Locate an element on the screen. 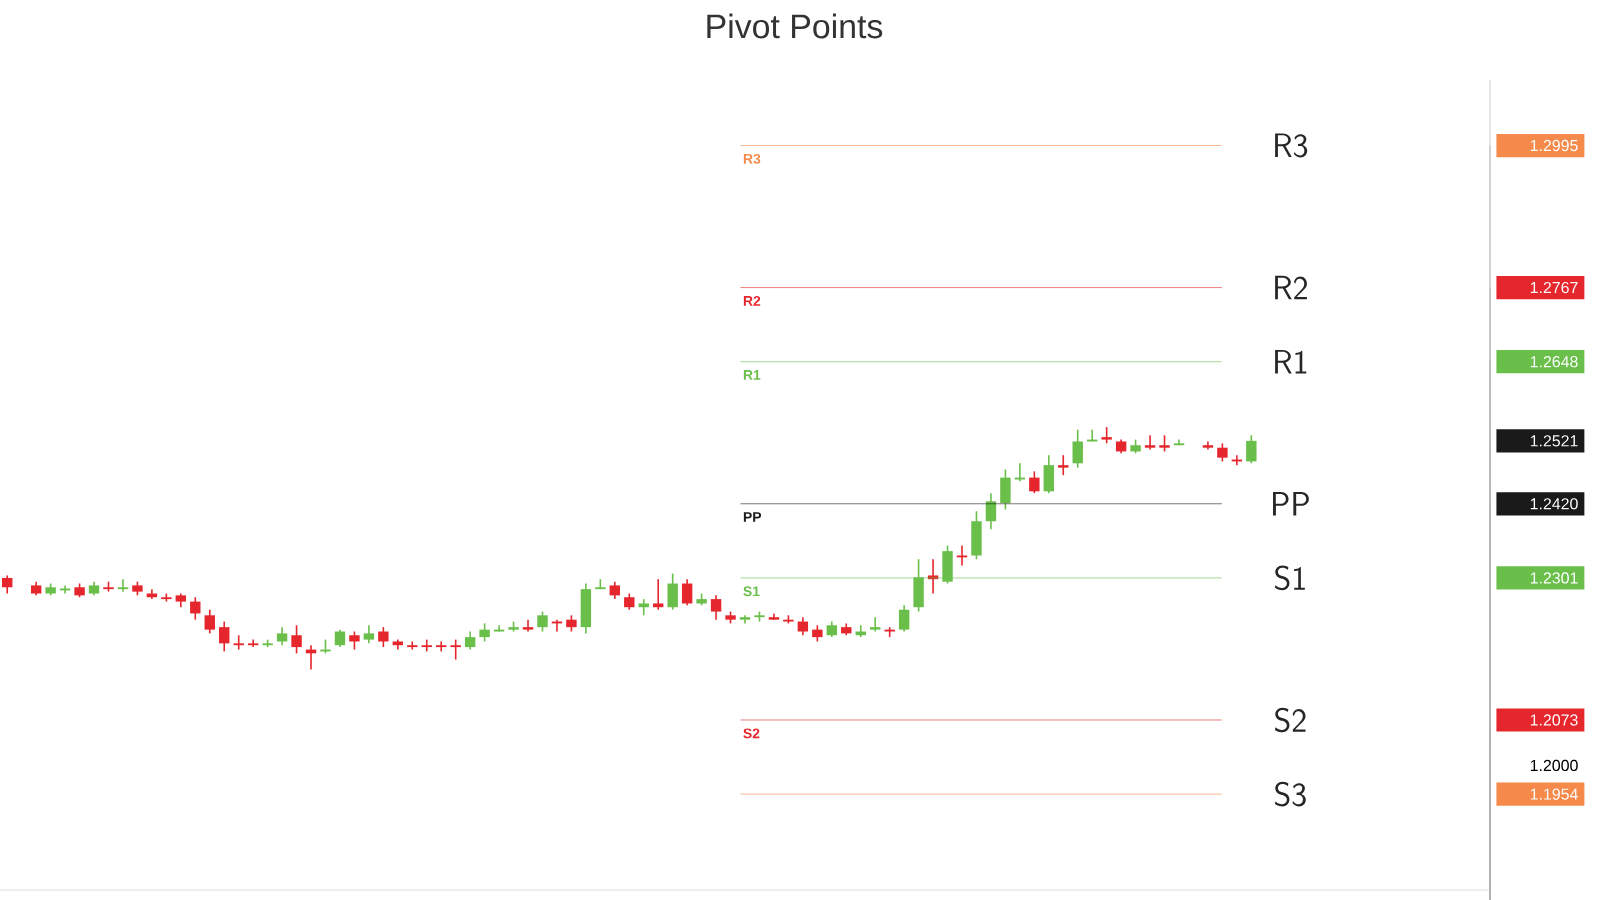 The width and height of the screenshot is (1600, 900). ref-line-label: S2 is located at coordinates (1290, 720).